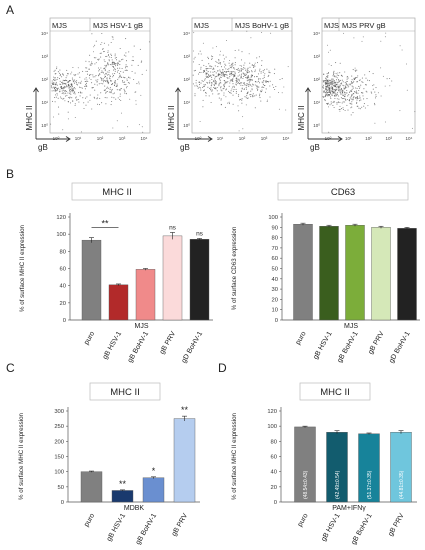  What do you see at coordinates (185, 147) in the screenshot?
I see `flow-x-axis-label: gB` at bounding box center [185, 147].